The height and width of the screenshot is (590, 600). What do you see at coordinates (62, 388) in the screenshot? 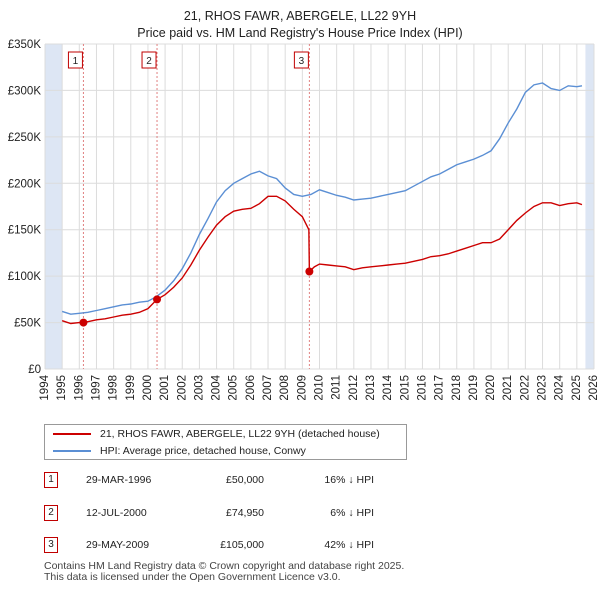
I see `x-tick-label: 1995` at bounding box center [62, 388].